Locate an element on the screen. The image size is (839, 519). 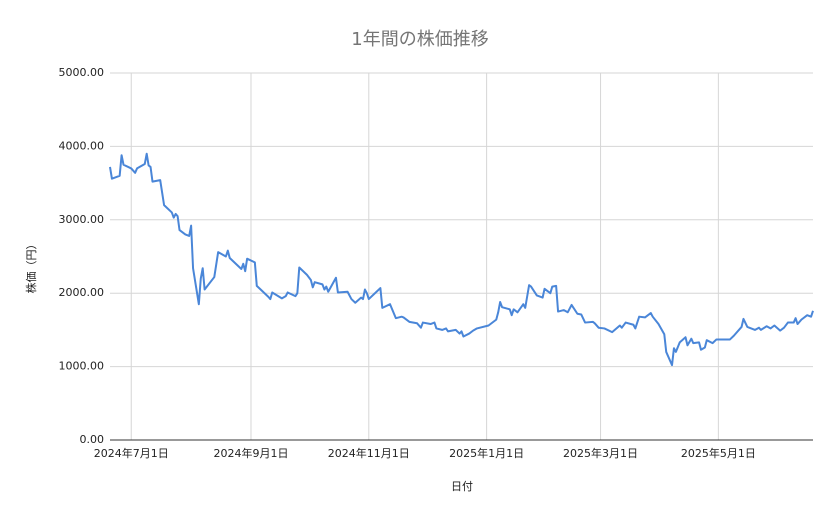
x-tick-label: 2025年1月1日 is located at coordinates (486, 453).